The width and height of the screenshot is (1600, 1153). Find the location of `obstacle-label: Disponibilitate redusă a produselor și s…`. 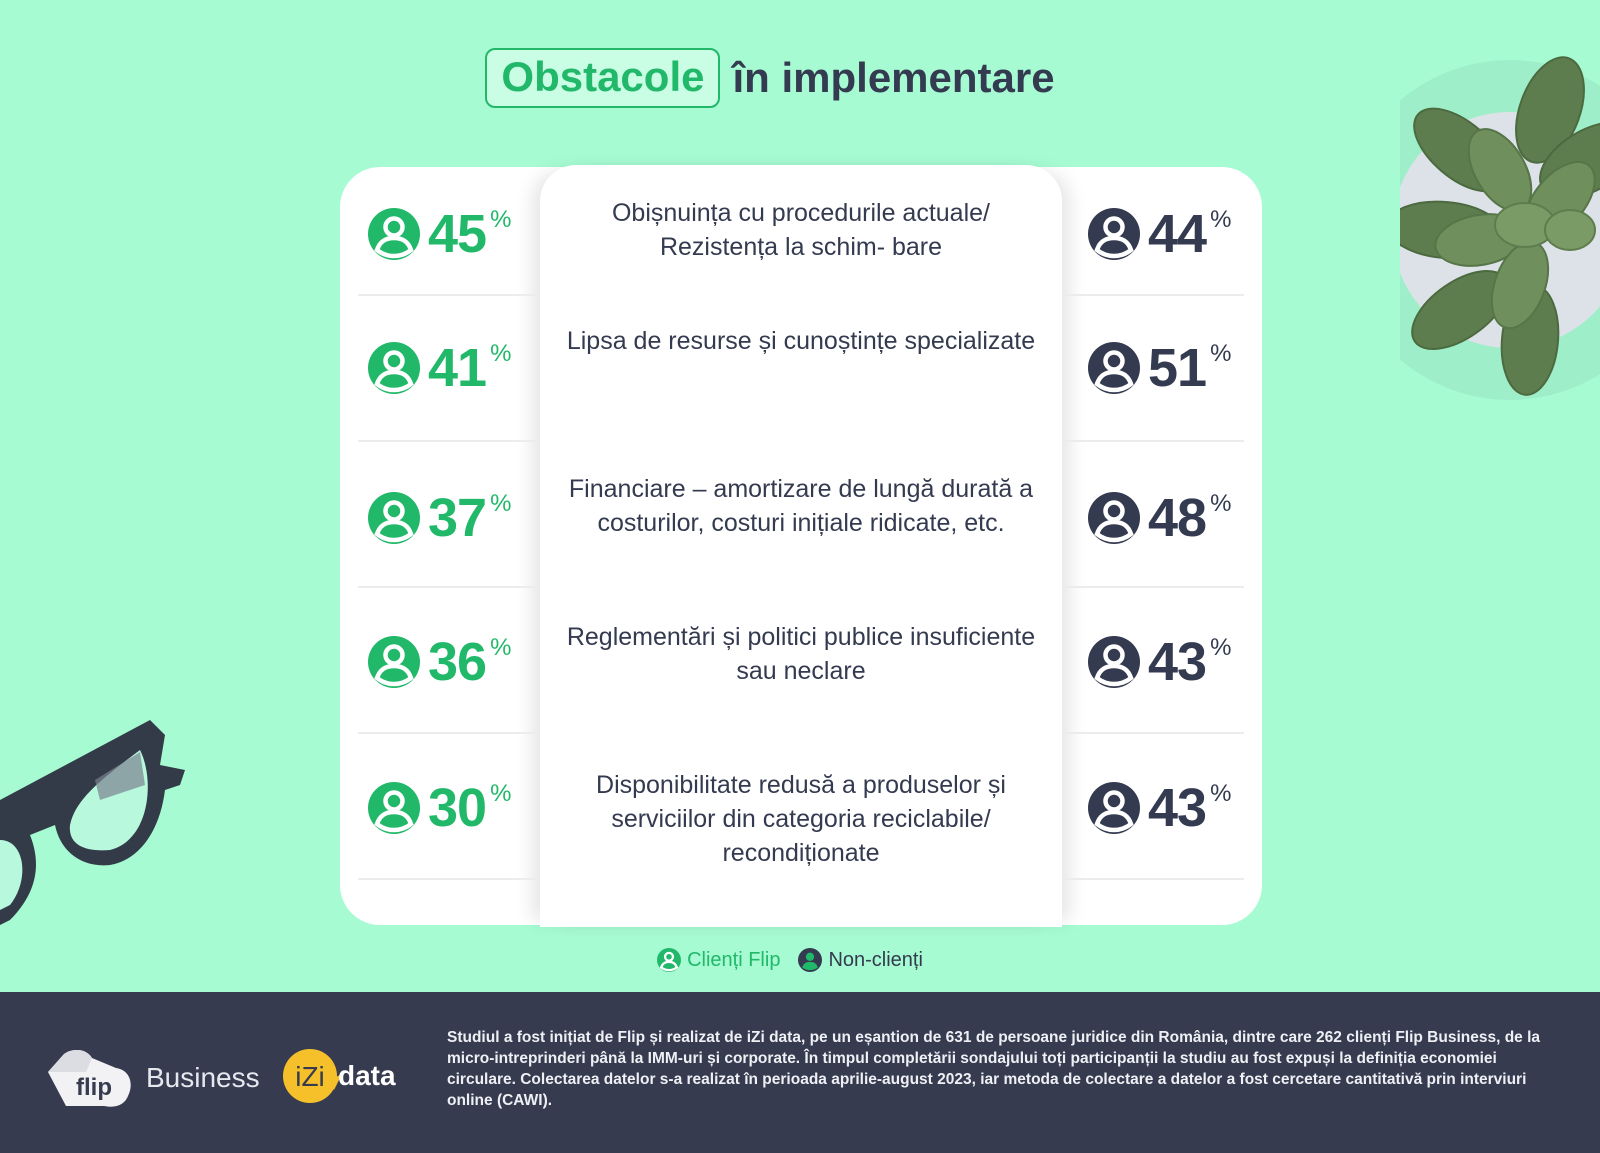

obstacle-label: Disponibilitate redusă a produselor și s… is located at coordinates (801, 819).